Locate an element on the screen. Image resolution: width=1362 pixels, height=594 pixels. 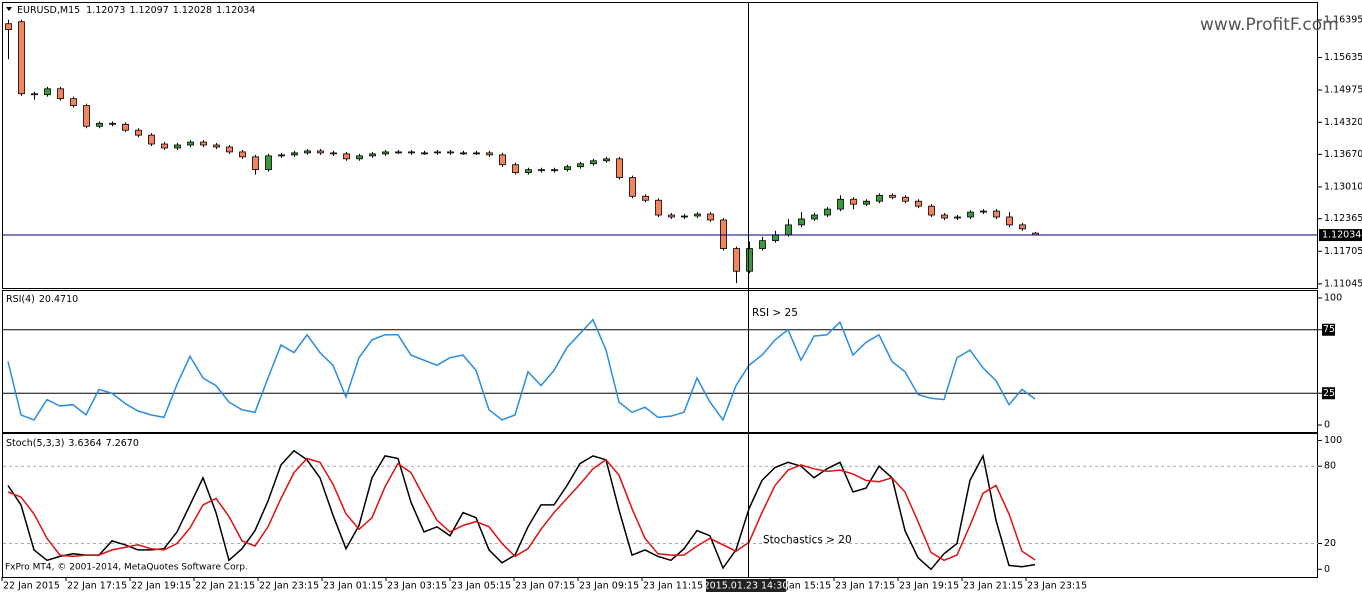
y-tick-label: 1.16395 is located at coordinates (1343, 20).